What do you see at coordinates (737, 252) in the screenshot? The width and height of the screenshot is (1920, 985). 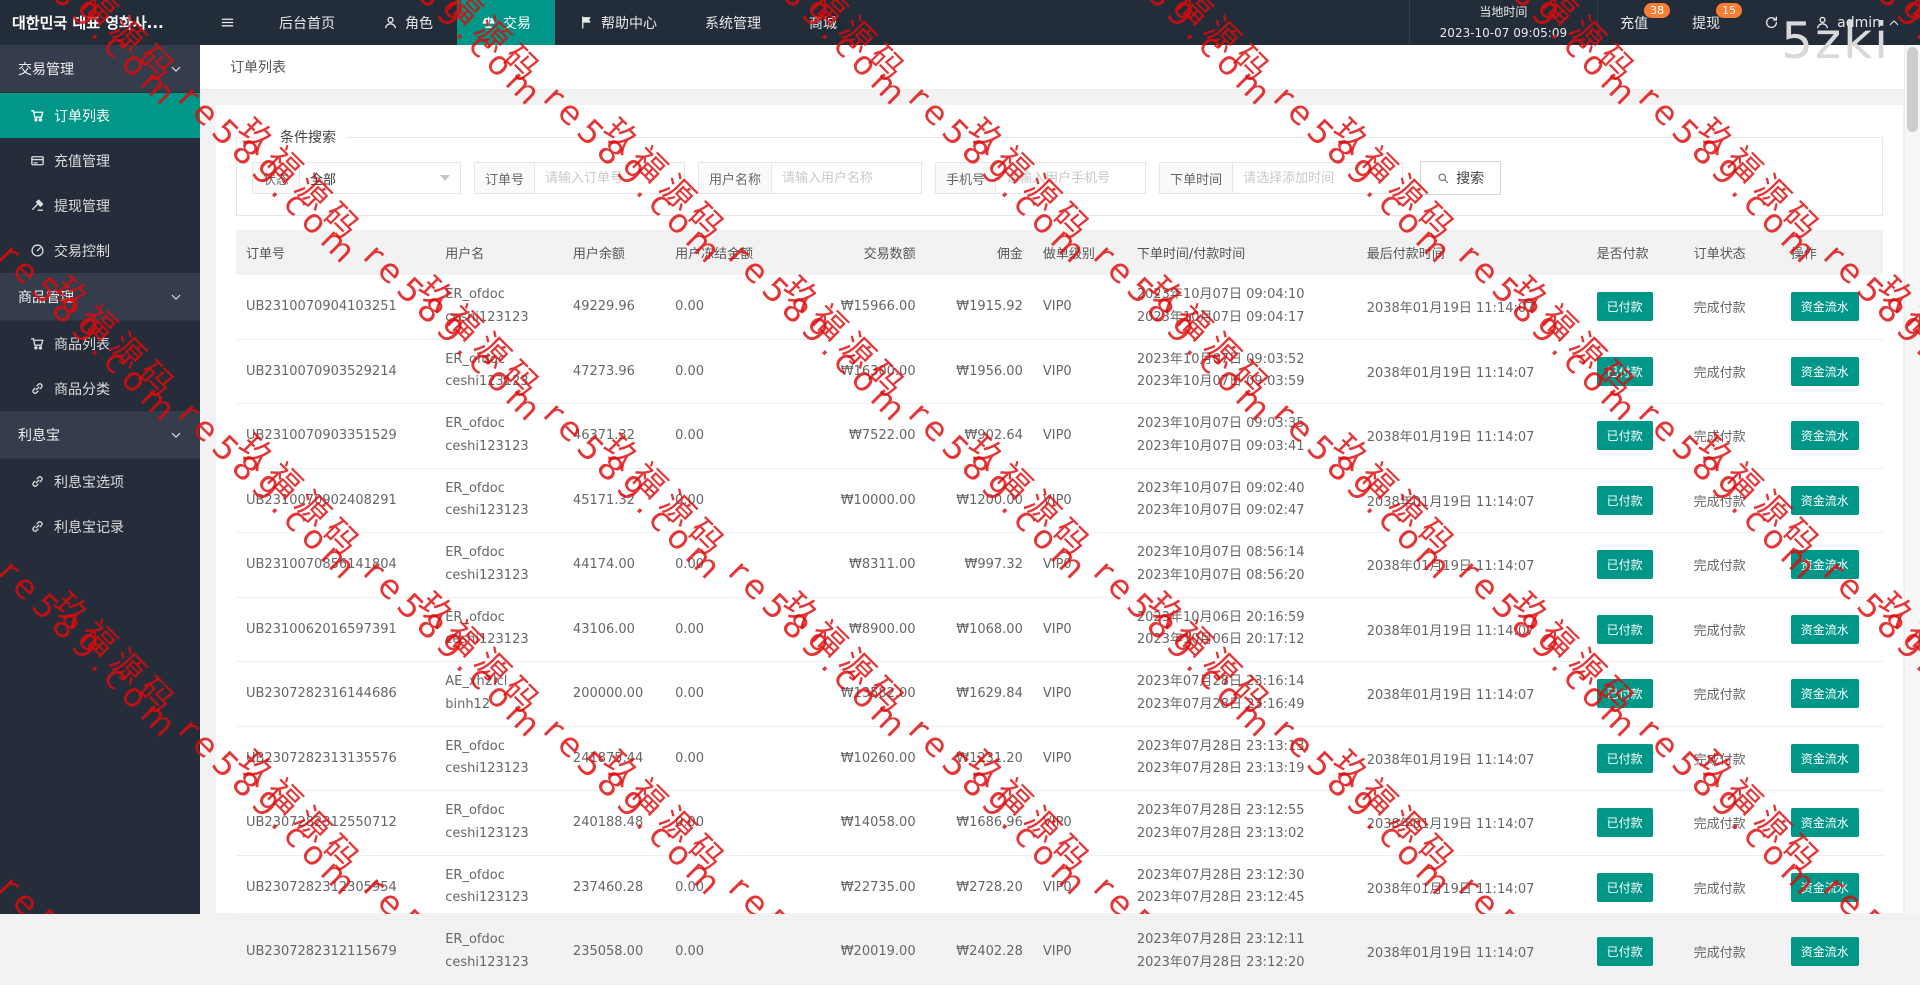 I see `column-header-frozen: 用户冻结金额` at bounding box center [737, 252].